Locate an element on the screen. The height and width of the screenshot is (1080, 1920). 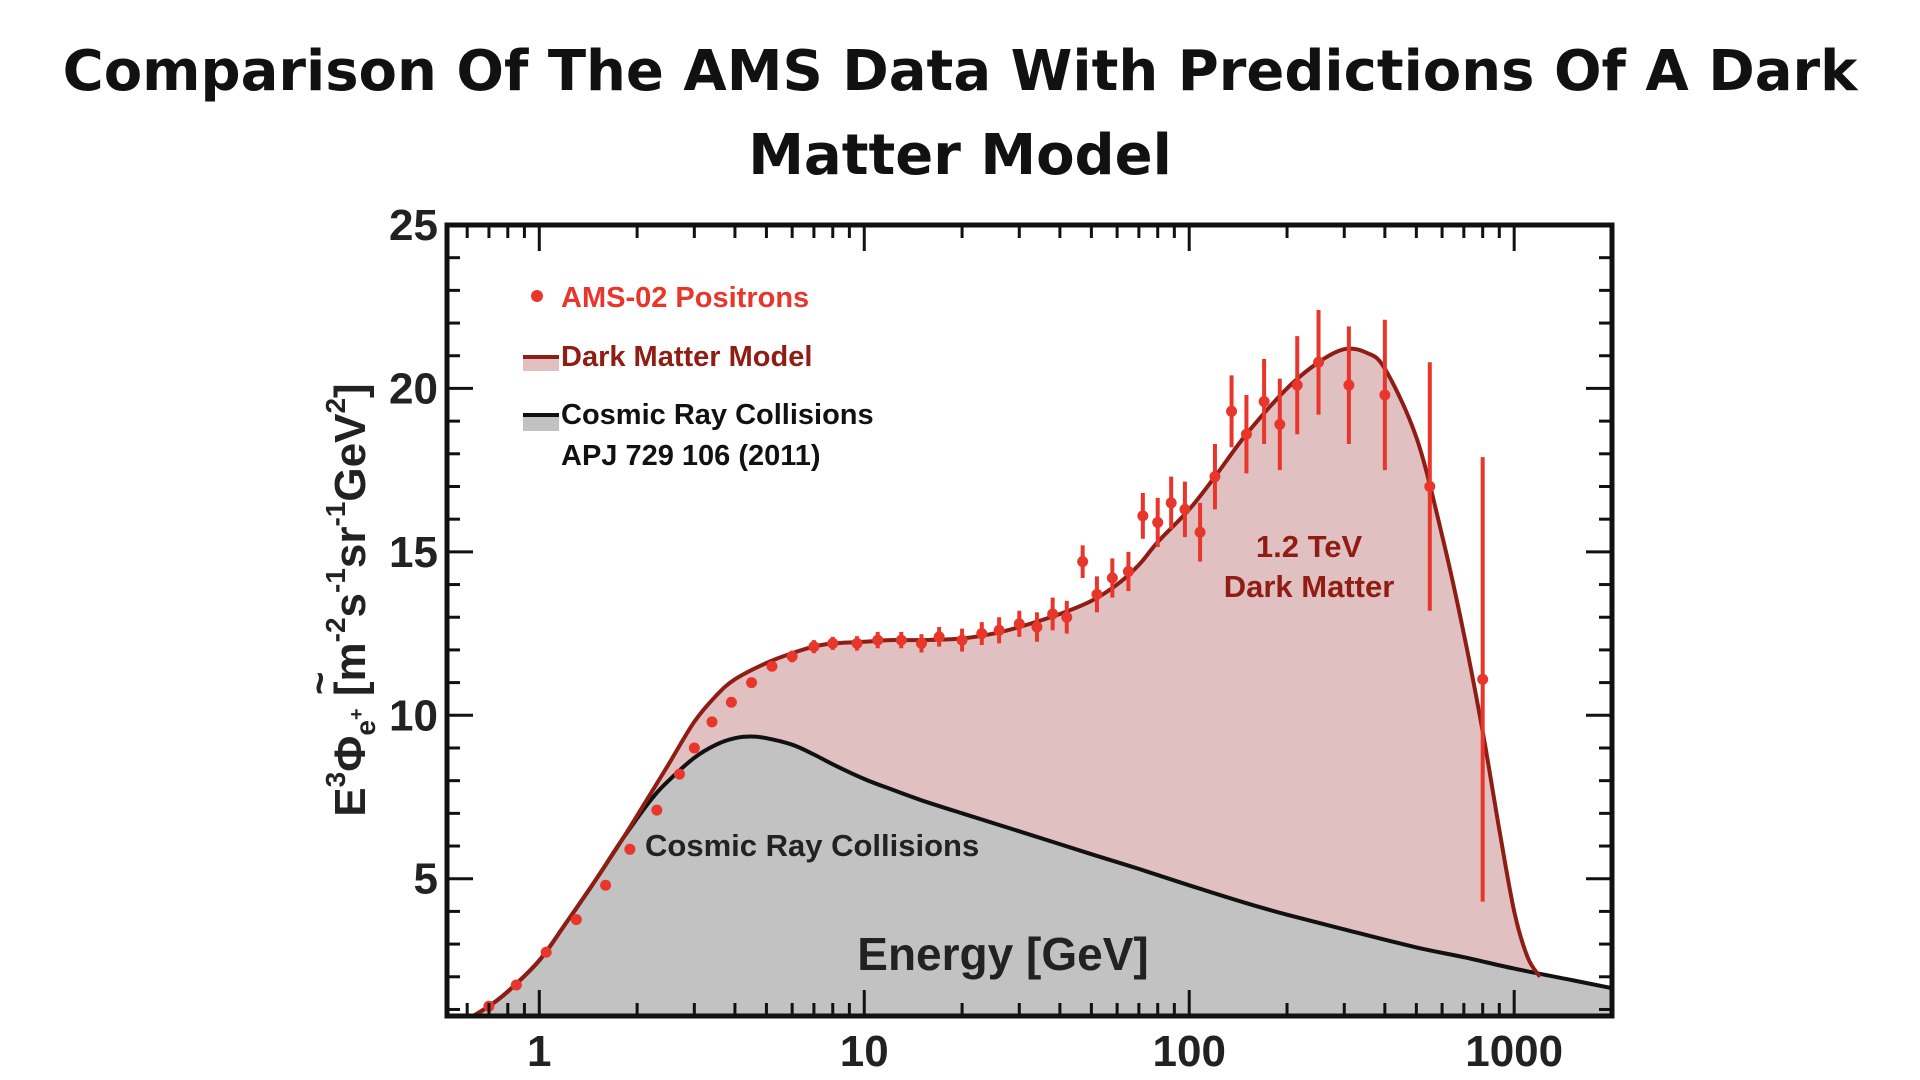
legend-label-dark-matter: Dark Matter Model is located at coordinates (686, 357).